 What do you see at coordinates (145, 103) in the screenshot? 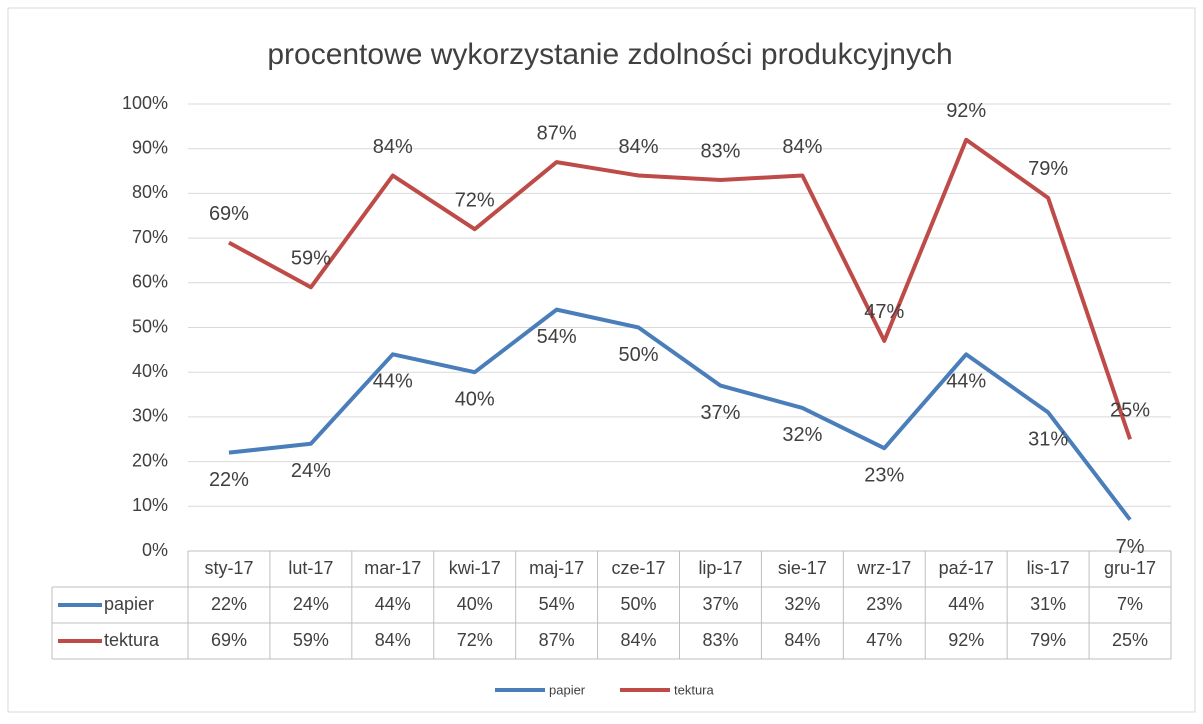
I see `y-tick-label: 100%` at bounding box center [145, 103].